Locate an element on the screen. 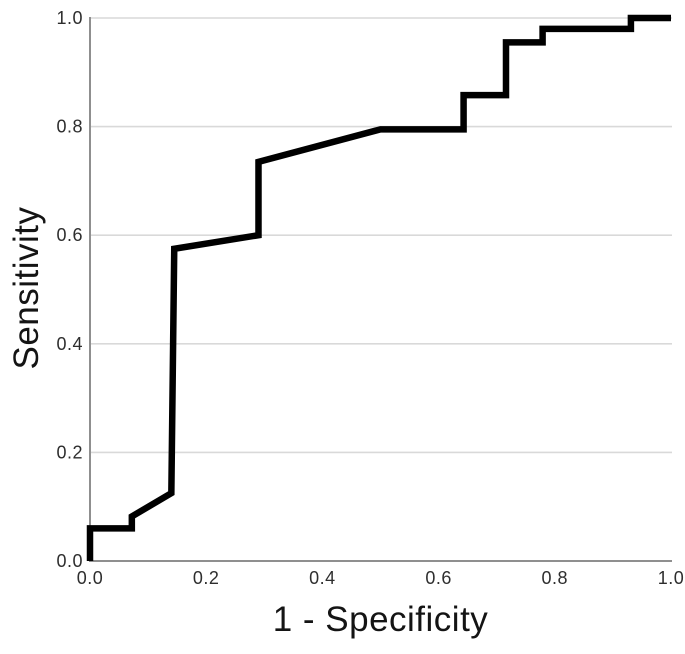 Image resolution: width=685 pixels, height=654 pixels. y-tick-label: 0.8 is located at coordinates (69, 127).